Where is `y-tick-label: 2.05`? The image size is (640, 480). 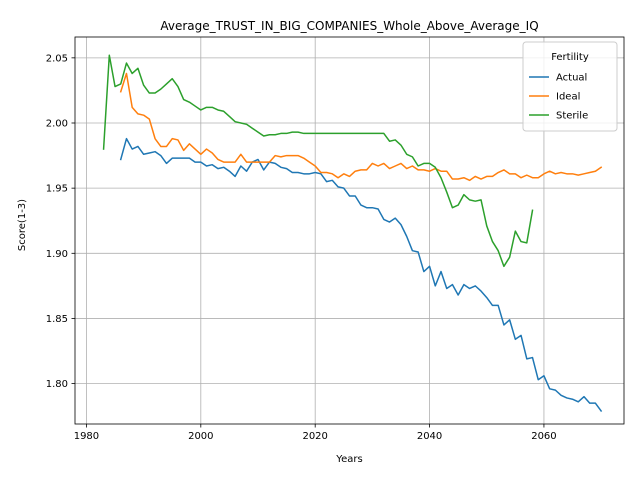 y-tick-label: 2.05 is located at coordinates (57, 58).